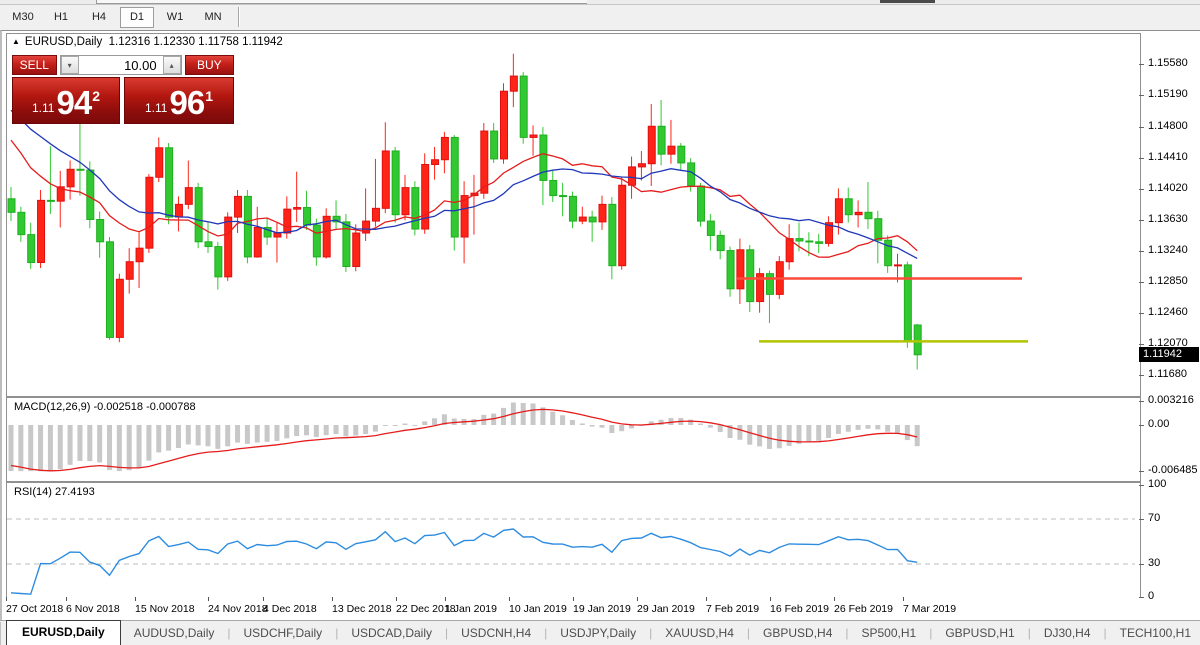 This screenshot has height=645, width=1200. Describe the element at coordinates (699, 633) in the screenshot. I see `tab-xauusd-h4: XAUUSD,H4` at that location.